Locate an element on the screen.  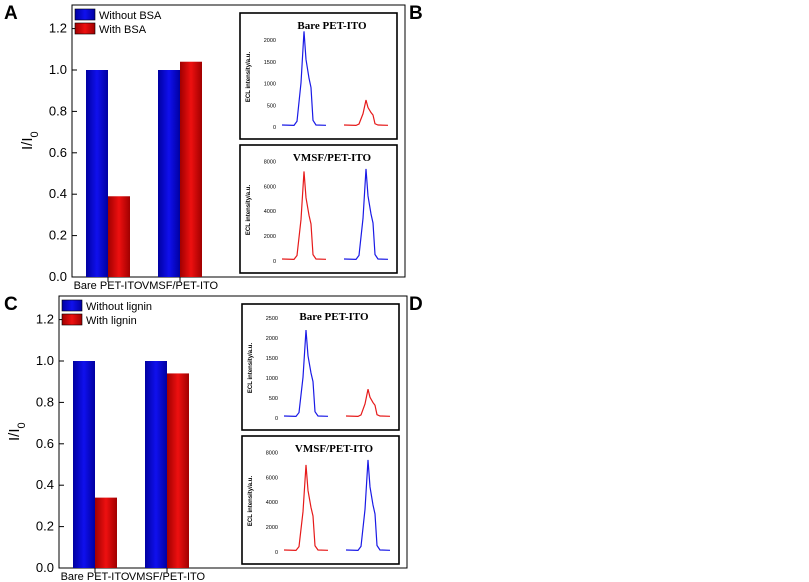
panel-letter: A is located at coordinates (11, 13).